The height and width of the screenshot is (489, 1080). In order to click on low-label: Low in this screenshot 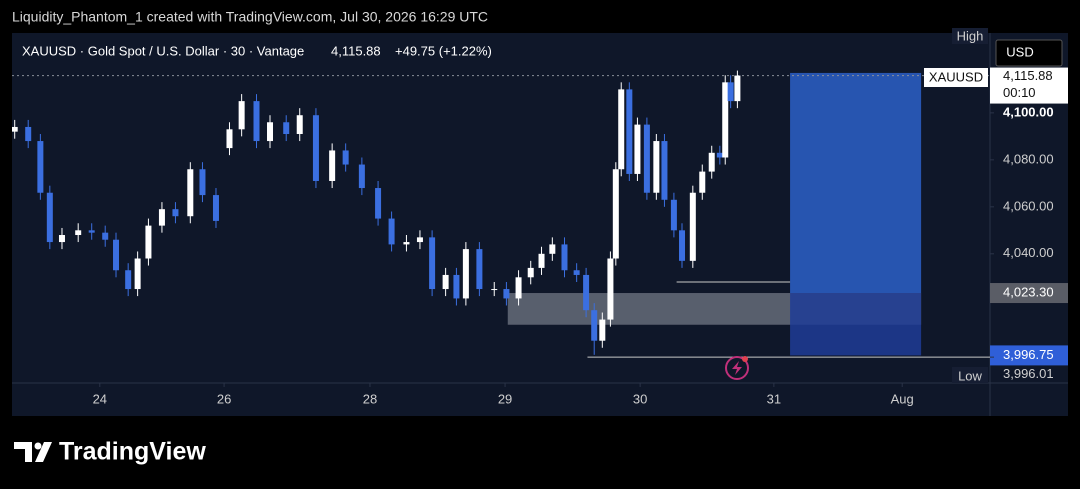, I will do `click(970, 375)`.